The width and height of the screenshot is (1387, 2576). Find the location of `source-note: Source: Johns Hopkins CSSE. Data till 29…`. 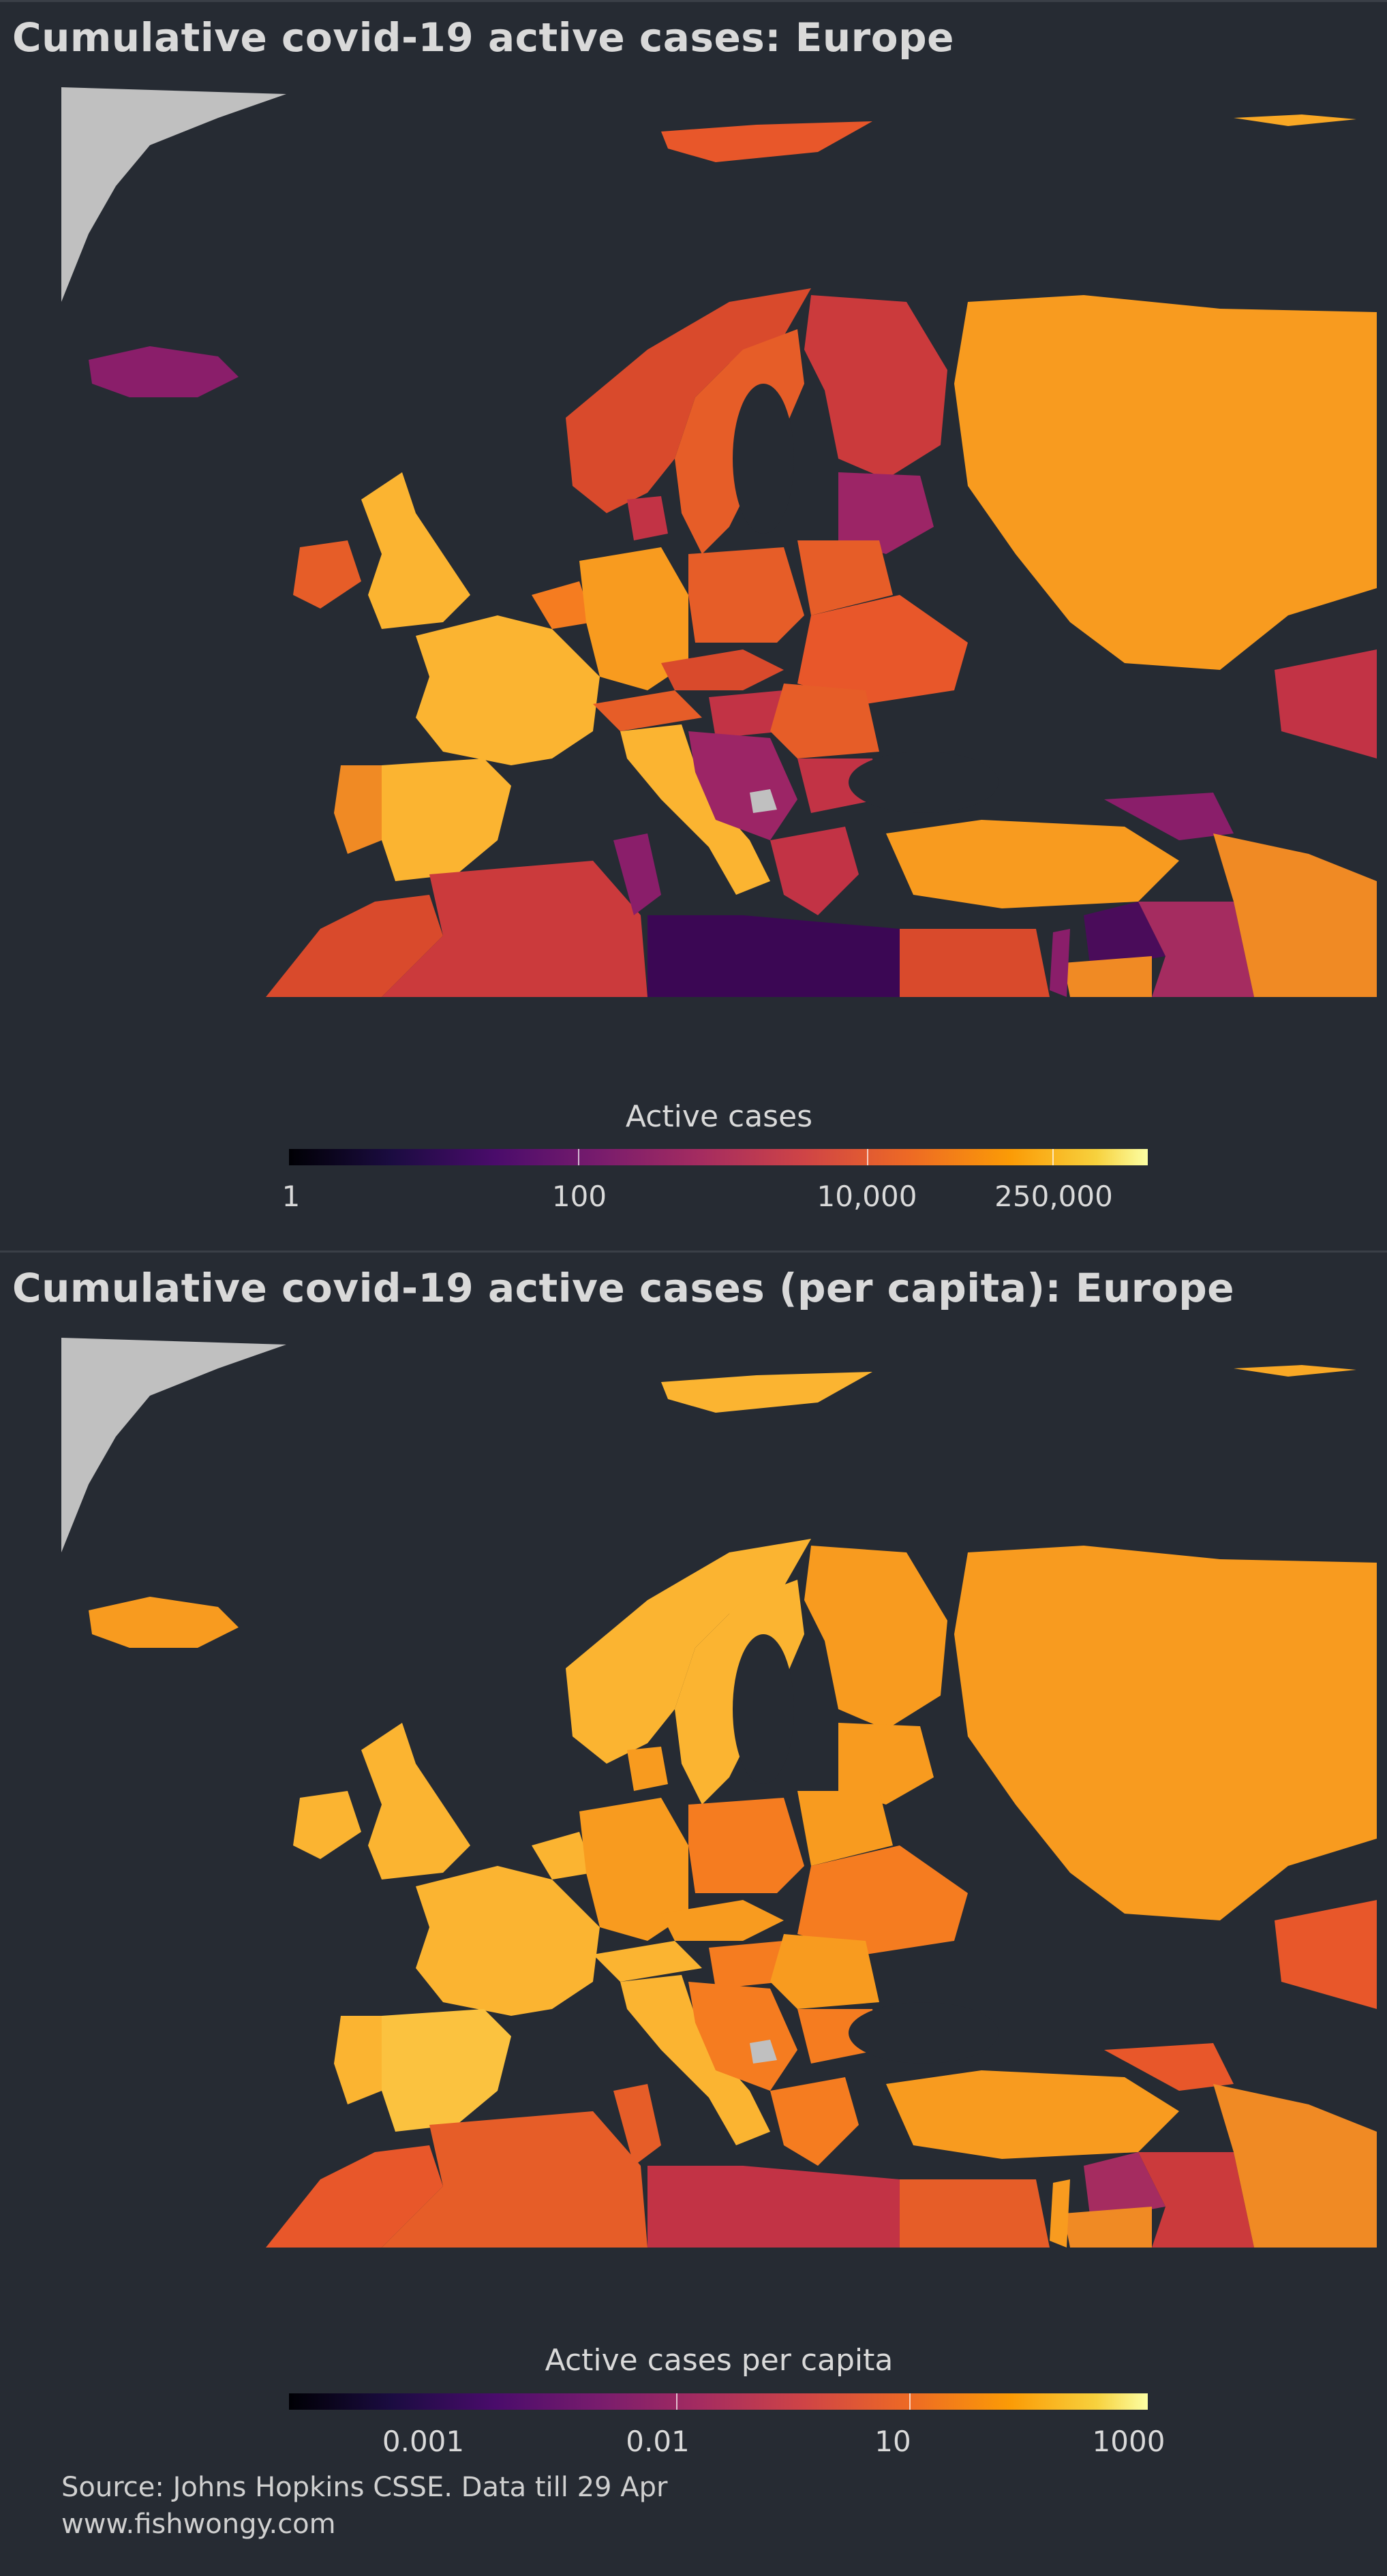

source-note: Source: Johns Hopkins CSSE. Data till 29… is located at coordinates (364, 2487).